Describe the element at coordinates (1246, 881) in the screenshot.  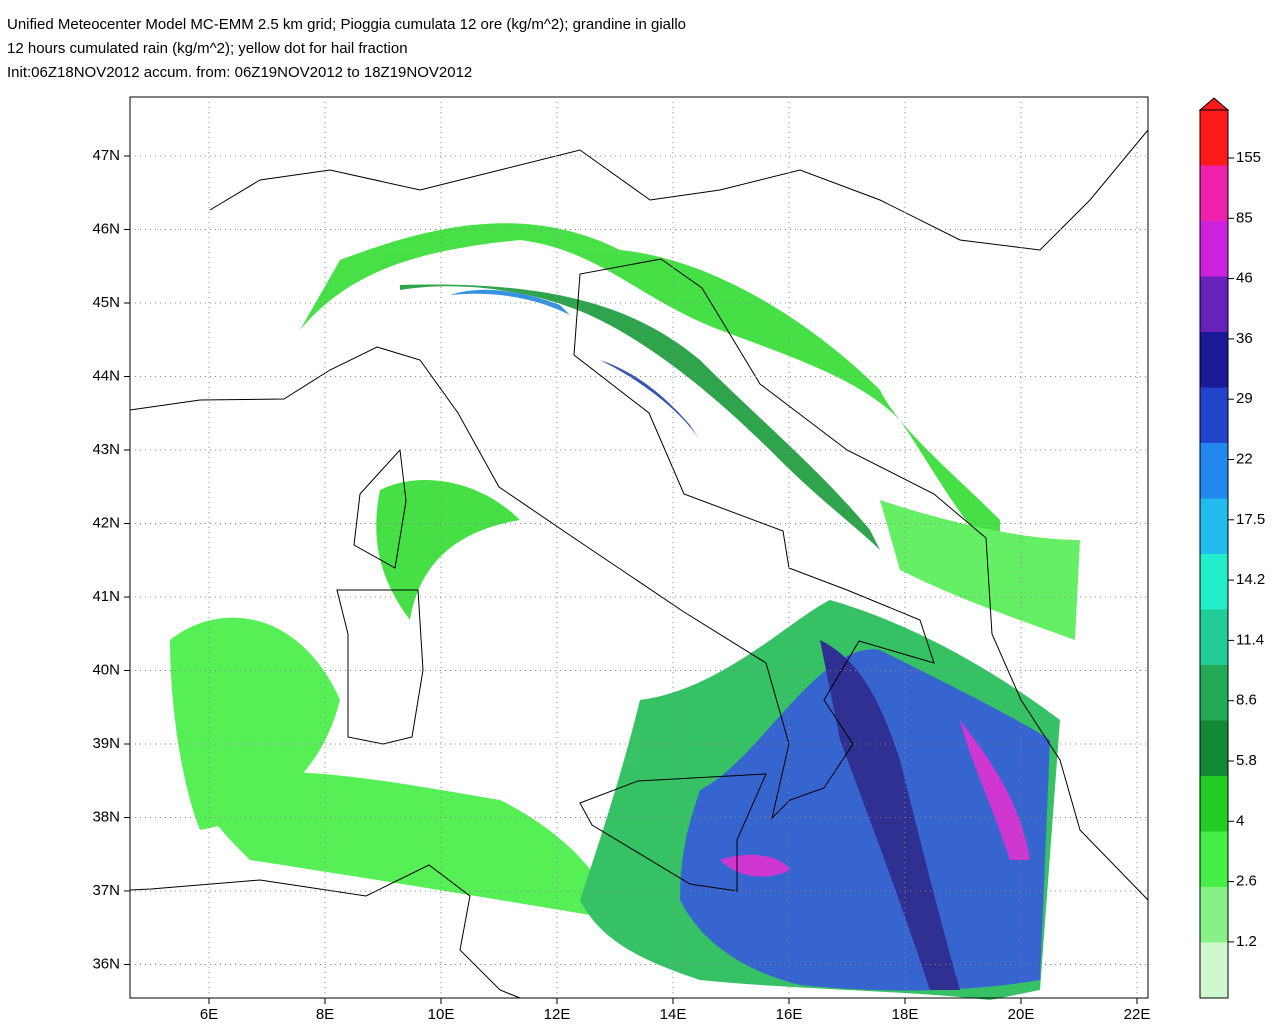
I see `colorbar-label: 2.6` at that location.